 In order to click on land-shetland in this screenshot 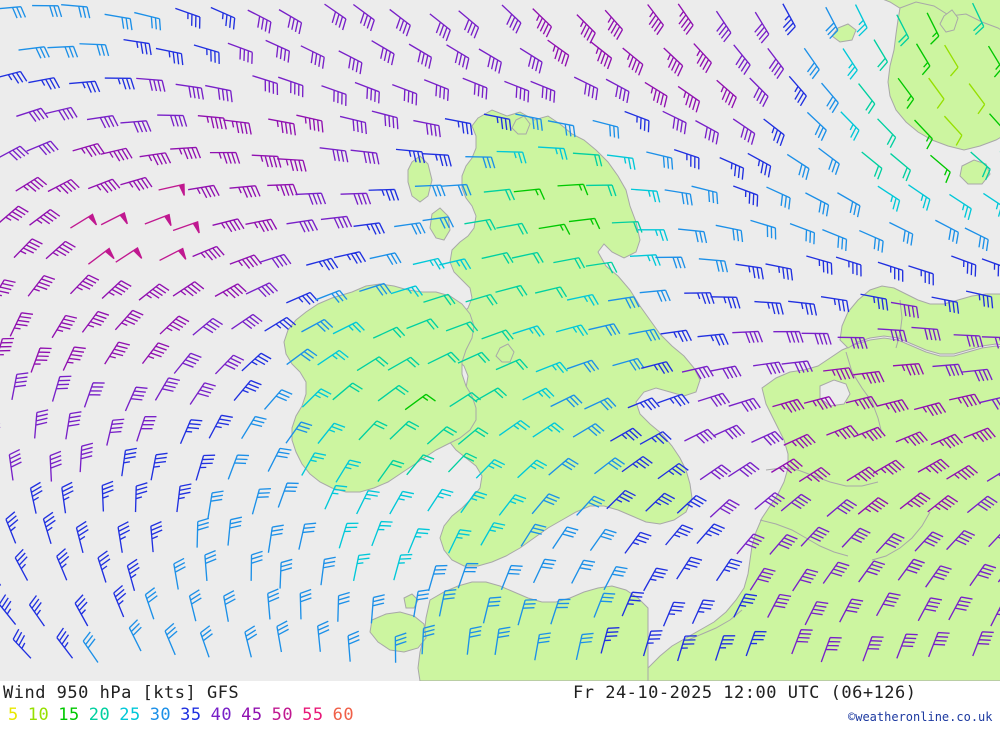, I will do `click(949, 21)`.